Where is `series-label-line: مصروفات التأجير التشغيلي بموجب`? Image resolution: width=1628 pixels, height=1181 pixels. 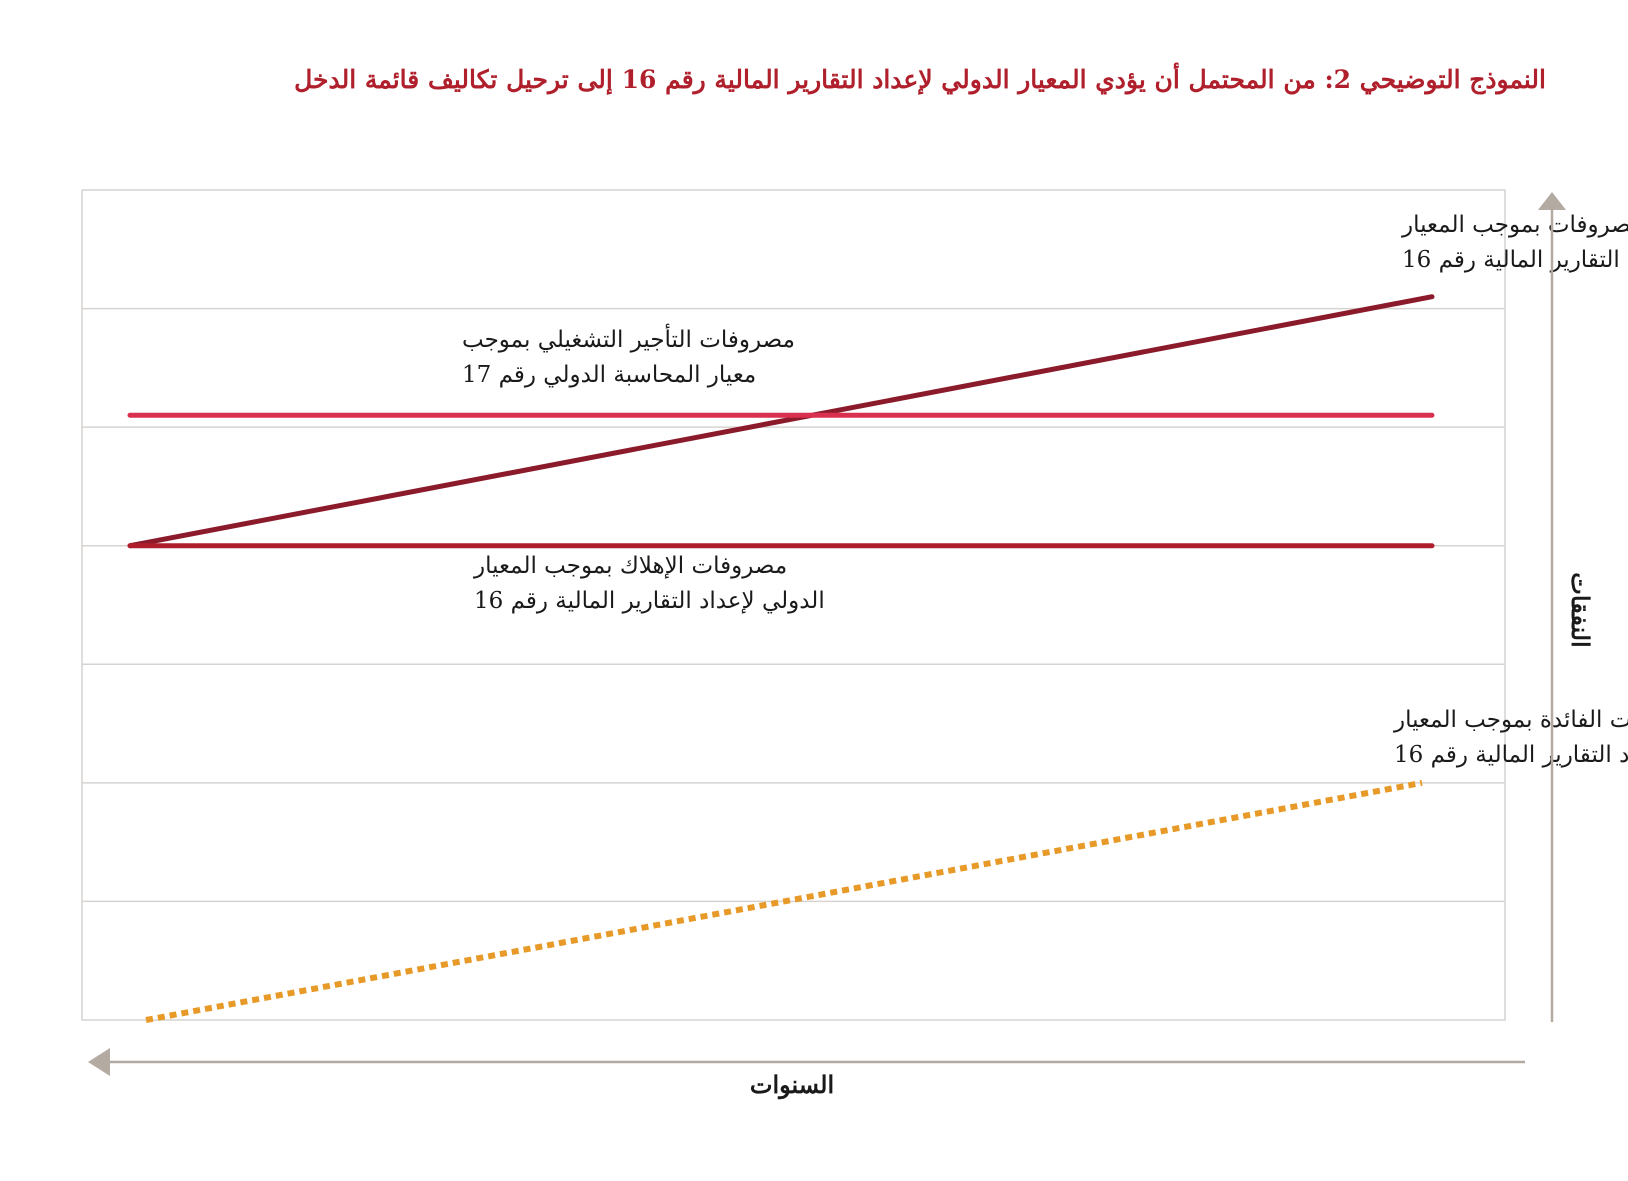
series-label-line: مصروفات التأجير التشغيلي بموجب is located at coordinates (628, 338).